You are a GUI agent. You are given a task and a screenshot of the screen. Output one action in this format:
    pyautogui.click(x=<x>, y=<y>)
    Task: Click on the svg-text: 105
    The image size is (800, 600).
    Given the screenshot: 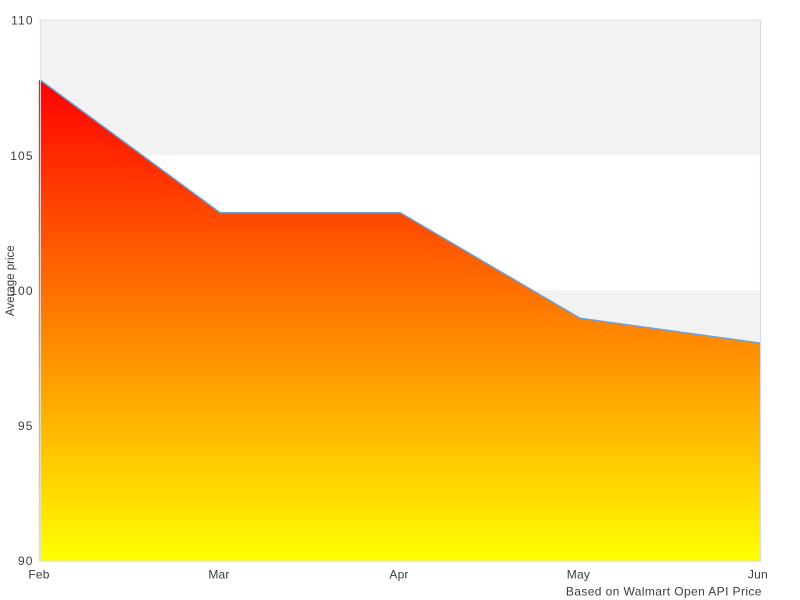 What is the action you would take?
    pyautogui.click(x=21, y=156)
    